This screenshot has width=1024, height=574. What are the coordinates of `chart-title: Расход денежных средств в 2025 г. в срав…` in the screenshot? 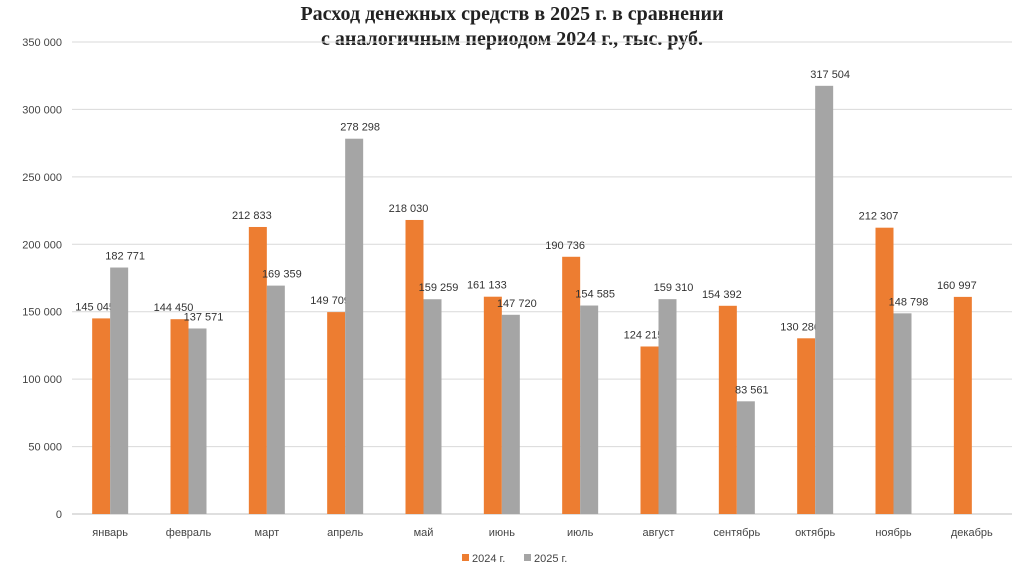 It's located at (512, 27).